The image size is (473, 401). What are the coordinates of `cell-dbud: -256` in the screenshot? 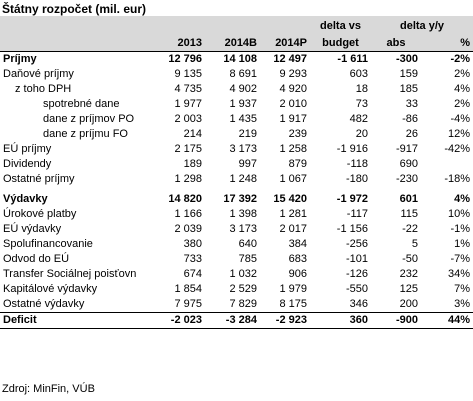 It's located at (356, 244).